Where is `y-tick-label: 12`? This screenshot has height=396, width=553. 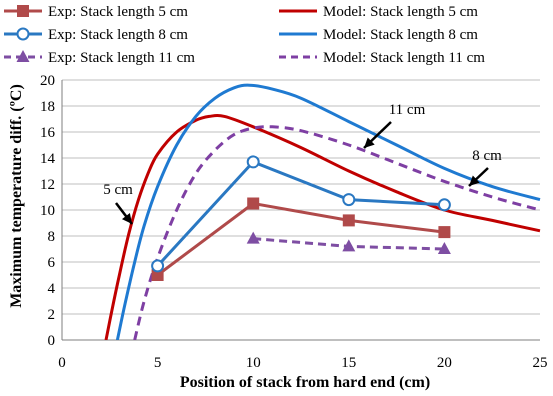
y-tick-label: 12 is located at coordinates (47, 185).